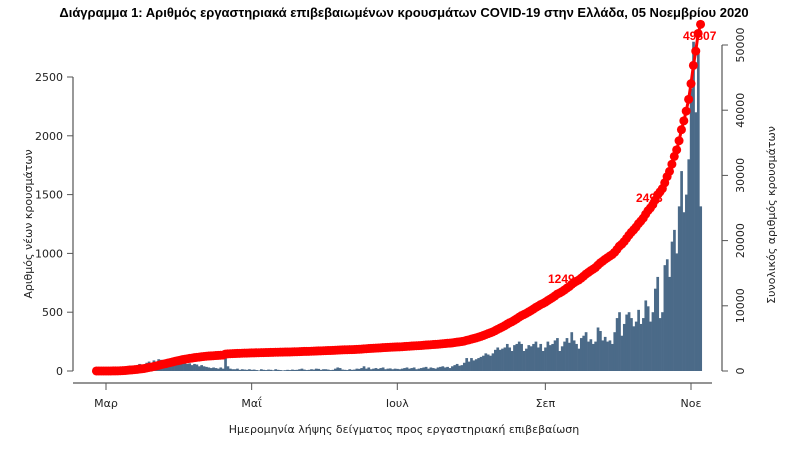  Describe the element at coordinates (740, 175) in the screenshot. I see `right-tick-label: 30000` at that location.